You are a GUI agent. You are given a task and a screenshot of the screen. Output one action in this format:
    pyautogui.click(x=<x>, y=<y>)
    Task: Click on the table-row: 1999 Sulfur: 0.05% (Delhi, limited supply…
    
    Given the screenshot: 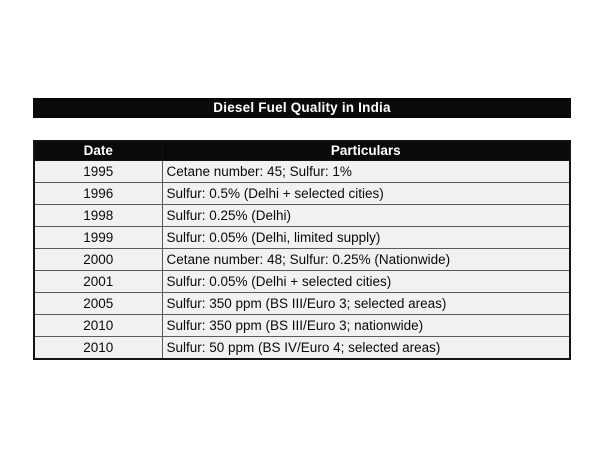 What is the action you would take?
    pyautogui.click(x=302, y=237)
    